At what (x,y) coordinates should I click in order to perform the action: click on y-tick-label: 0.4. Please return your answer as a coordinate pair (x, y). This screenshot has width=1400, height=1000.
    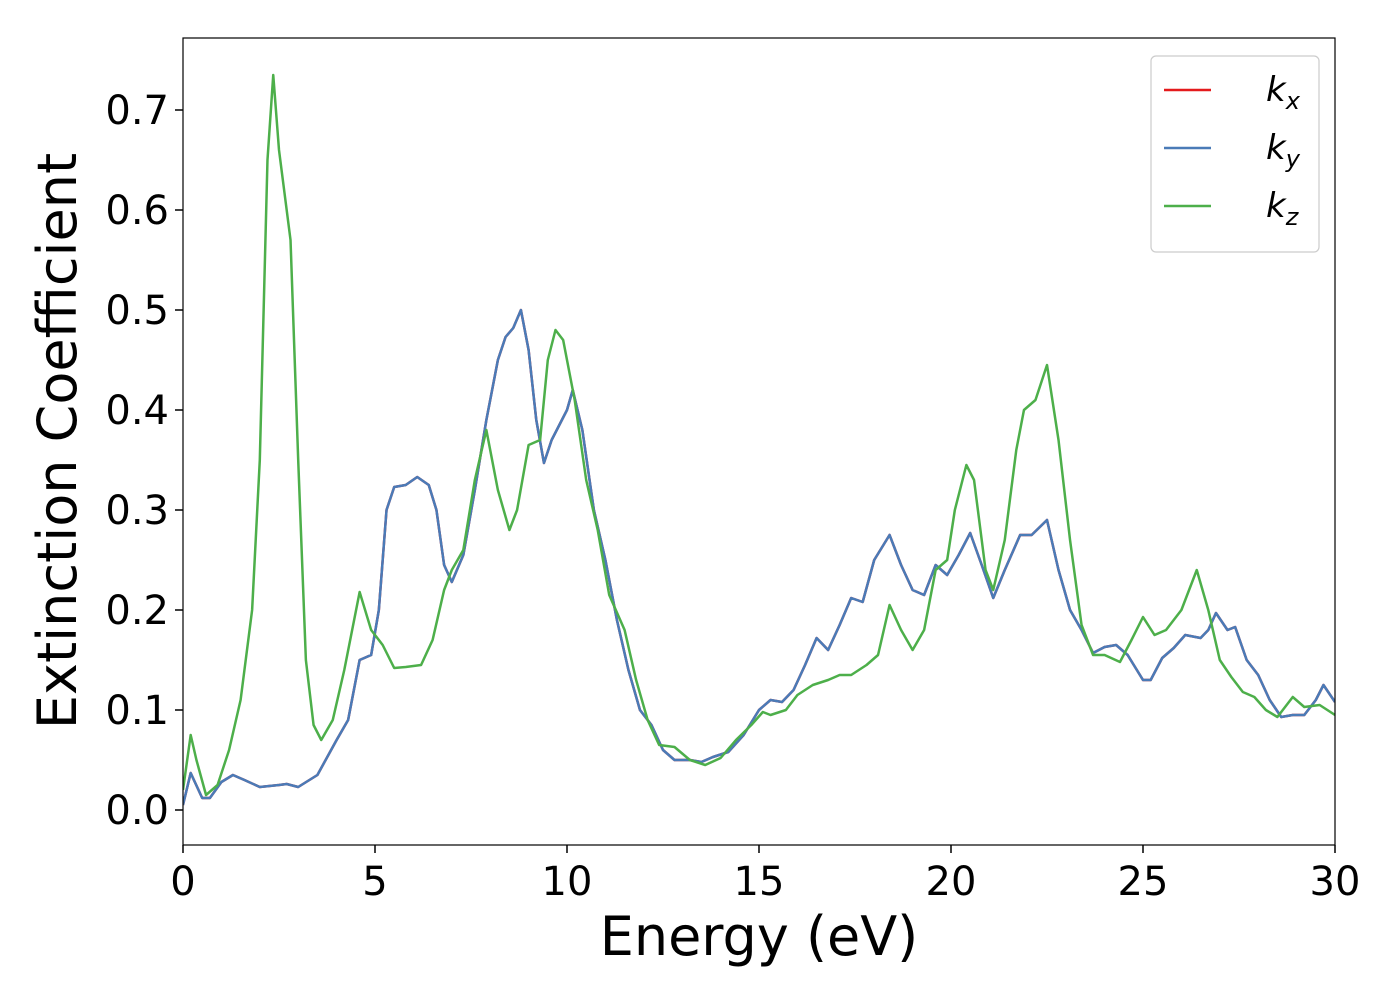
    Looking at the image, I should click on (137, 411).